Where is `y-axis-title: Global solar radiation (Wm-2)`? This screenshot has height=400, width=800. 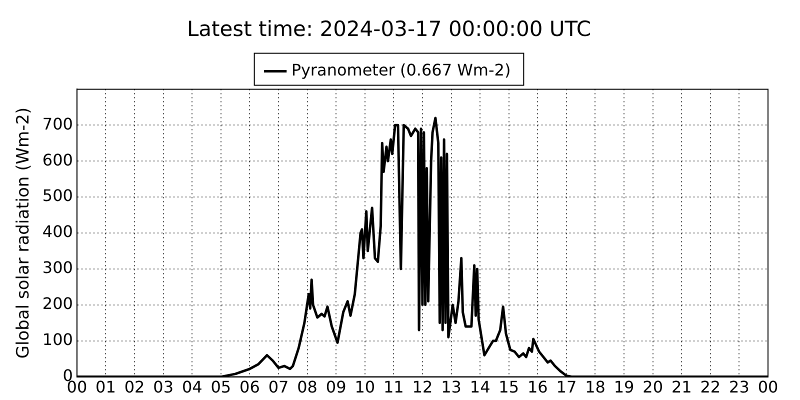
y-axis-title: Global solar radiation (Wm-2) is located at coordinates (24, 233).